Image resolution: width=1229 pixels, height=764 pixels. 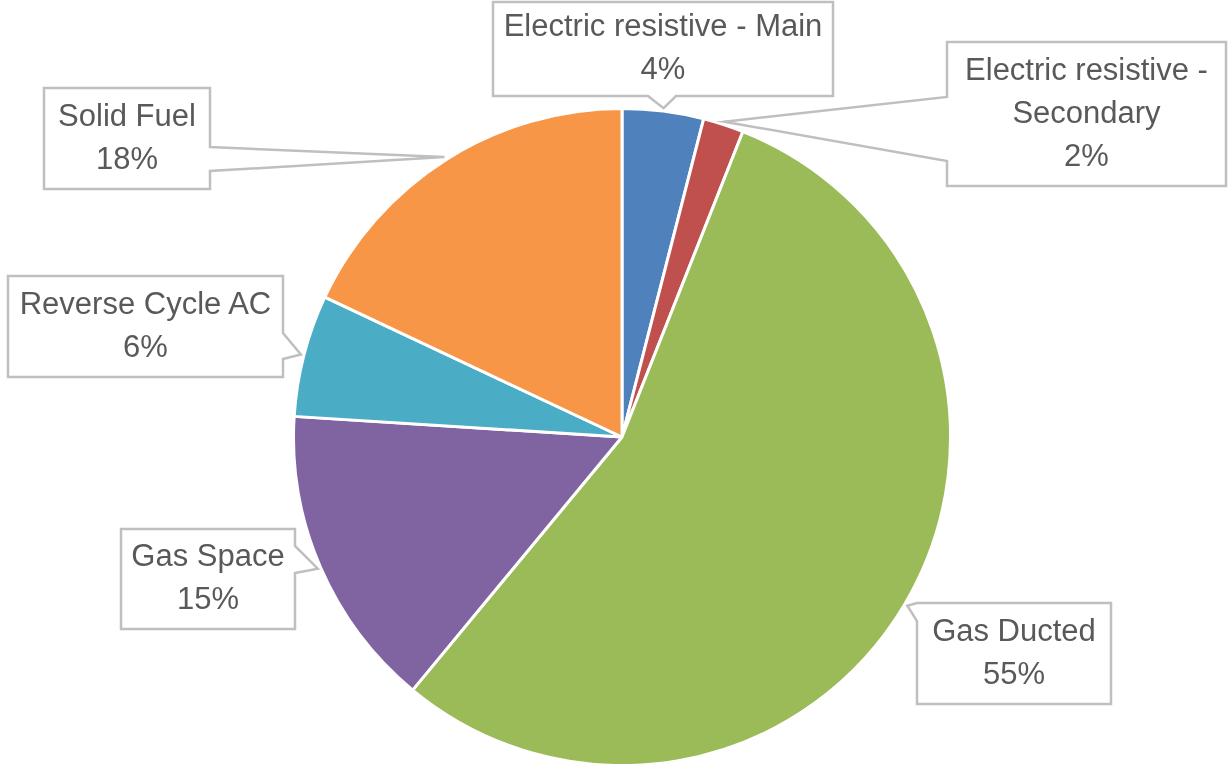 What do you see at coordinates (145, 346) in the screenshot?
I see `data-label: 6%` at bounding box center [145, 346].